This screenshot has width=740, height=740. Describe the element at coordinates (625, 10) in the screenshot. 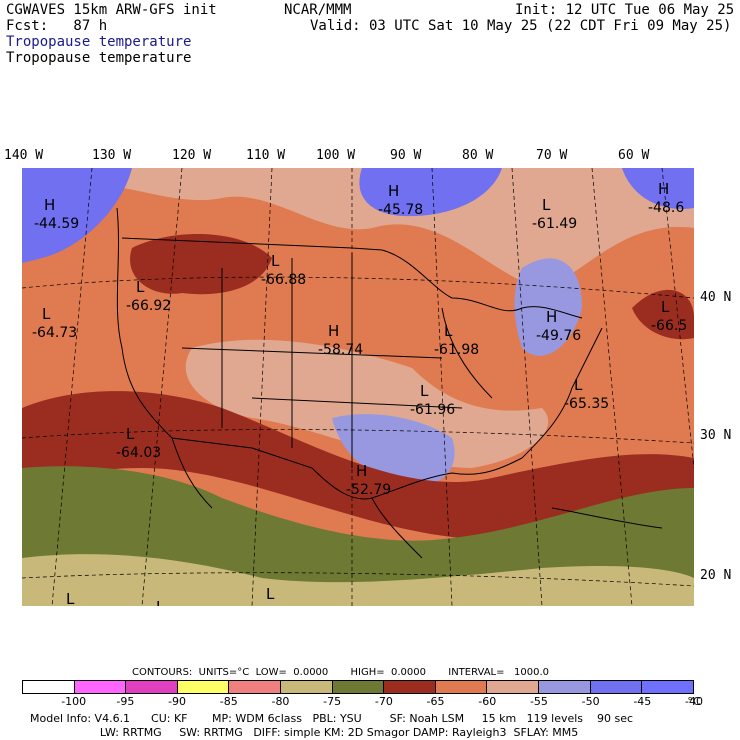

I see `init-time: Init: 12 UTC Tue 06 May 25` at that location.